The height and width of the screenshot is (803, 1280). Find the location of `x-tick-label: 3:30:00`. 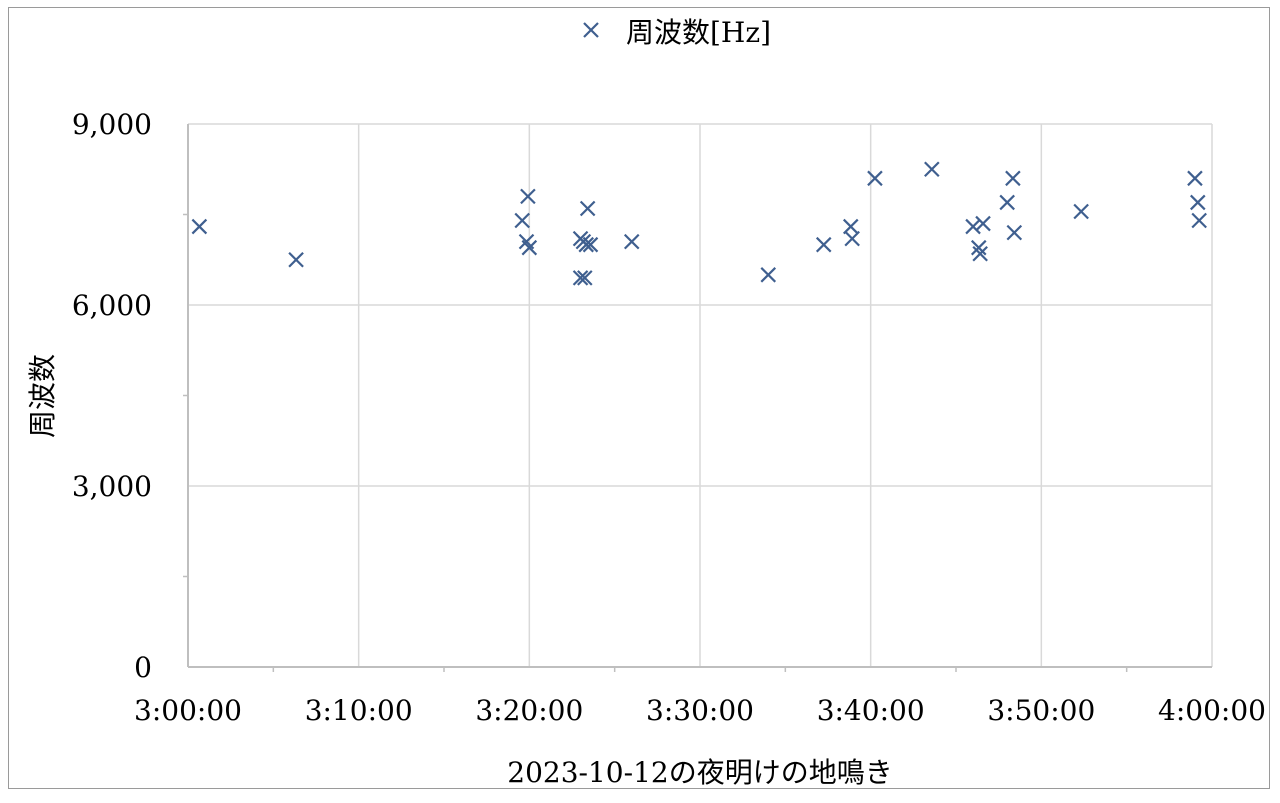

x-tick-label: 3:30:00 is located at coordinates (700, 710).